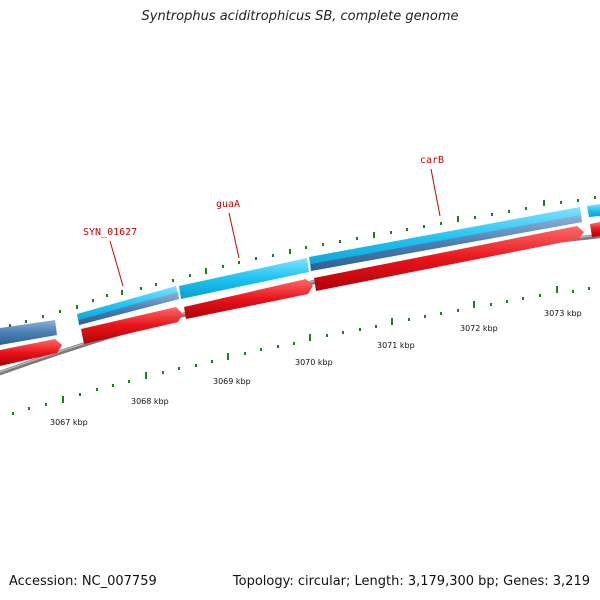  I want to click on forward-cds-4-band, so click(446, 243).